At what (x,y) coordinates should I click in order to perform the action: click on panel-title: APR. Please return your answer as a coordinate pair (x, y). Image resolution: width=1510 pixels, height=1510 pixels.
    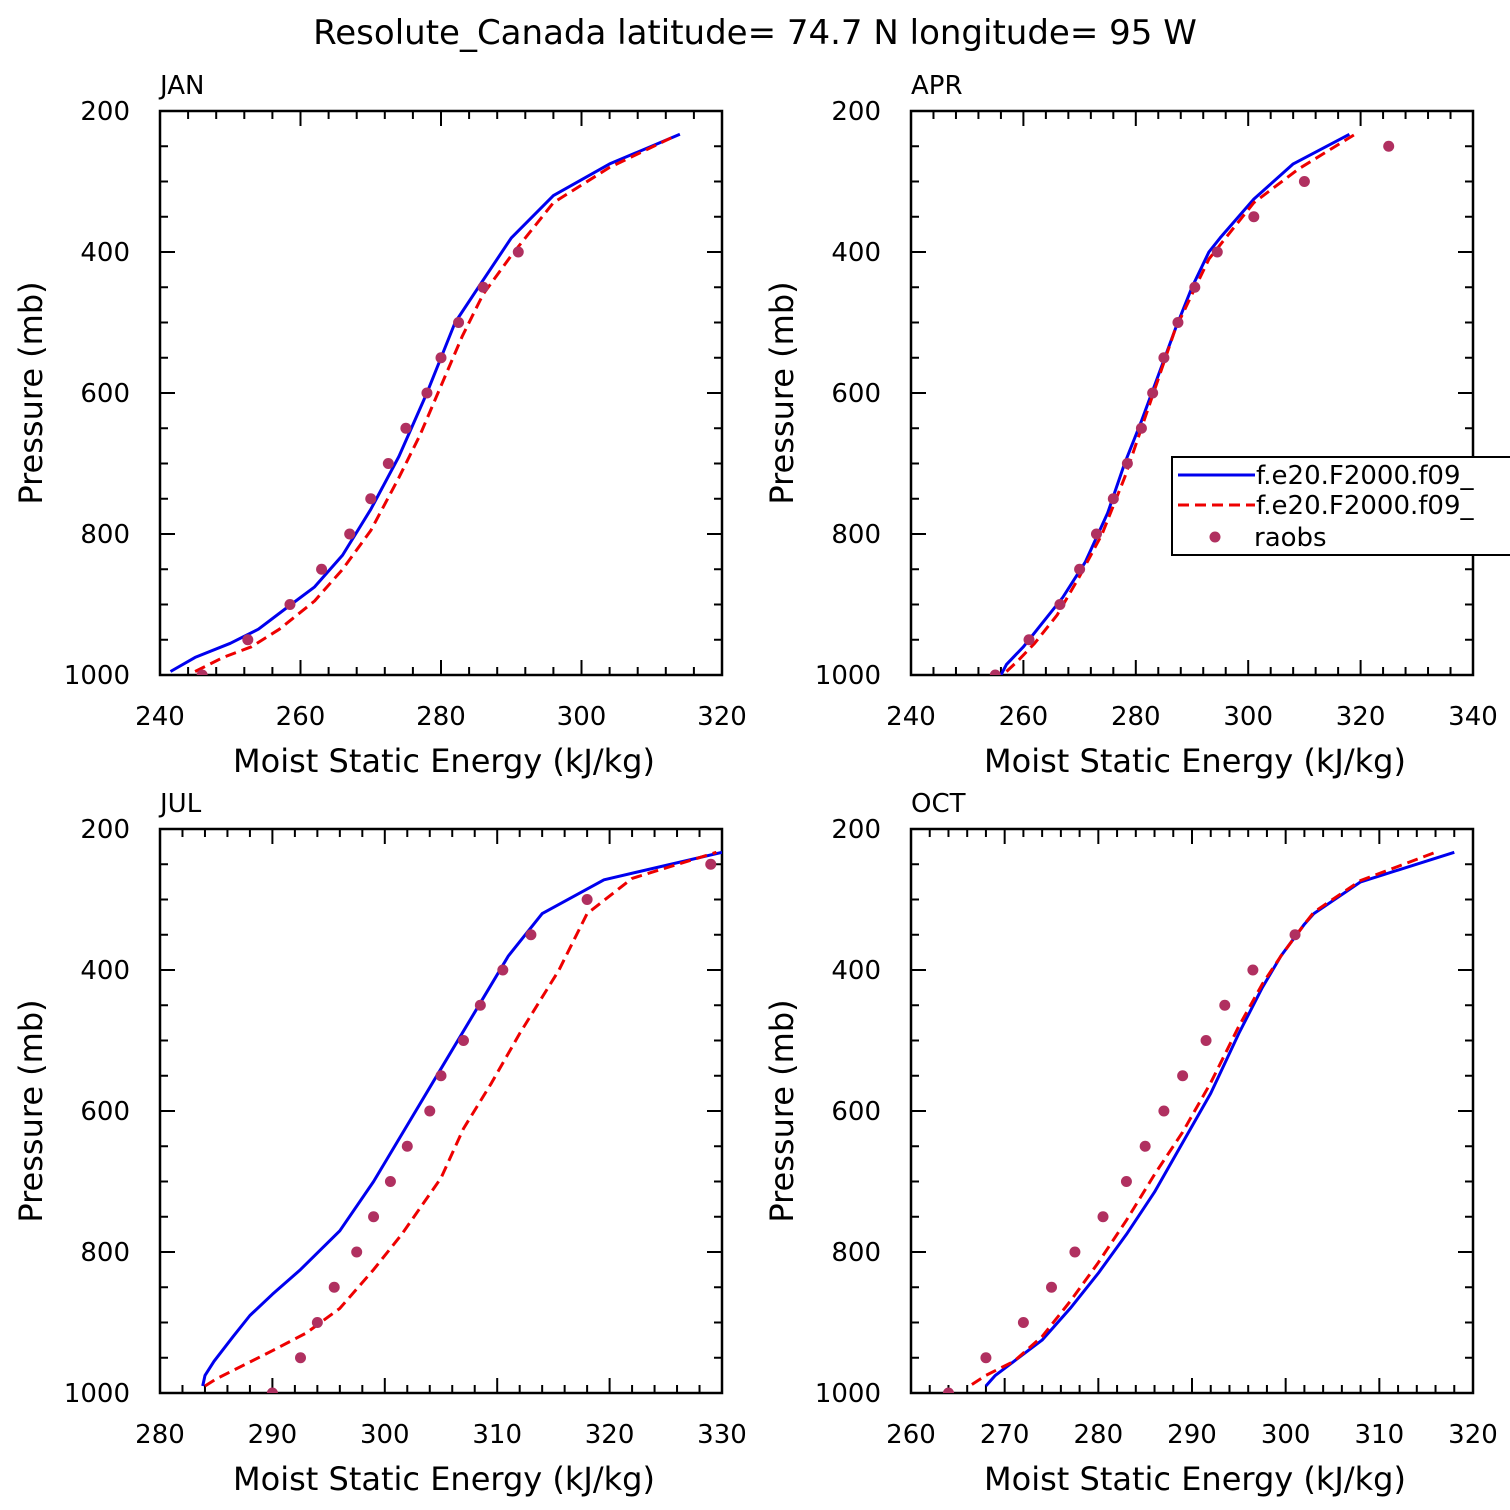
    Looking at the image, I should click on (937, 86).